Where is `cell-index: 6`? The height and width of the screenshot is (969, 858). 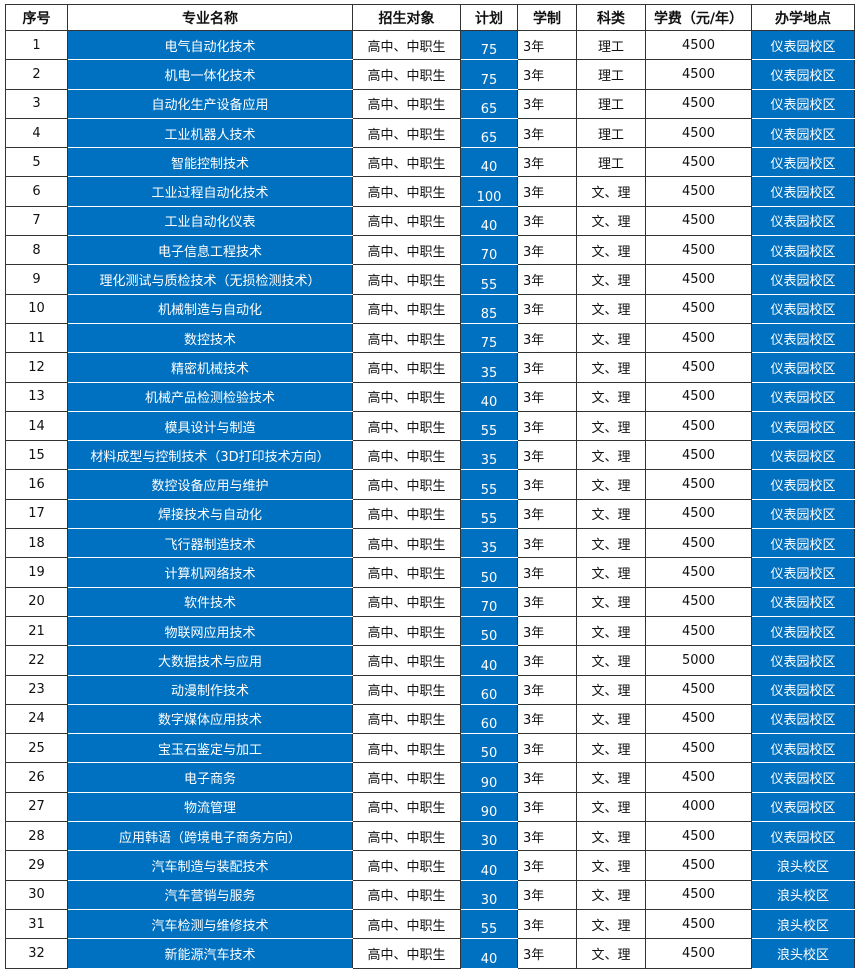 cell-index: 6 is located at coordinates (36, 191).